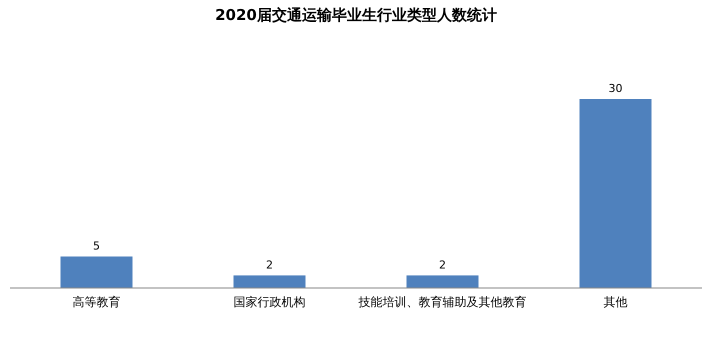  Describe the element at coordinates (616, 302) in the screenshot. I see `x-tick-label: 其他` at that location.